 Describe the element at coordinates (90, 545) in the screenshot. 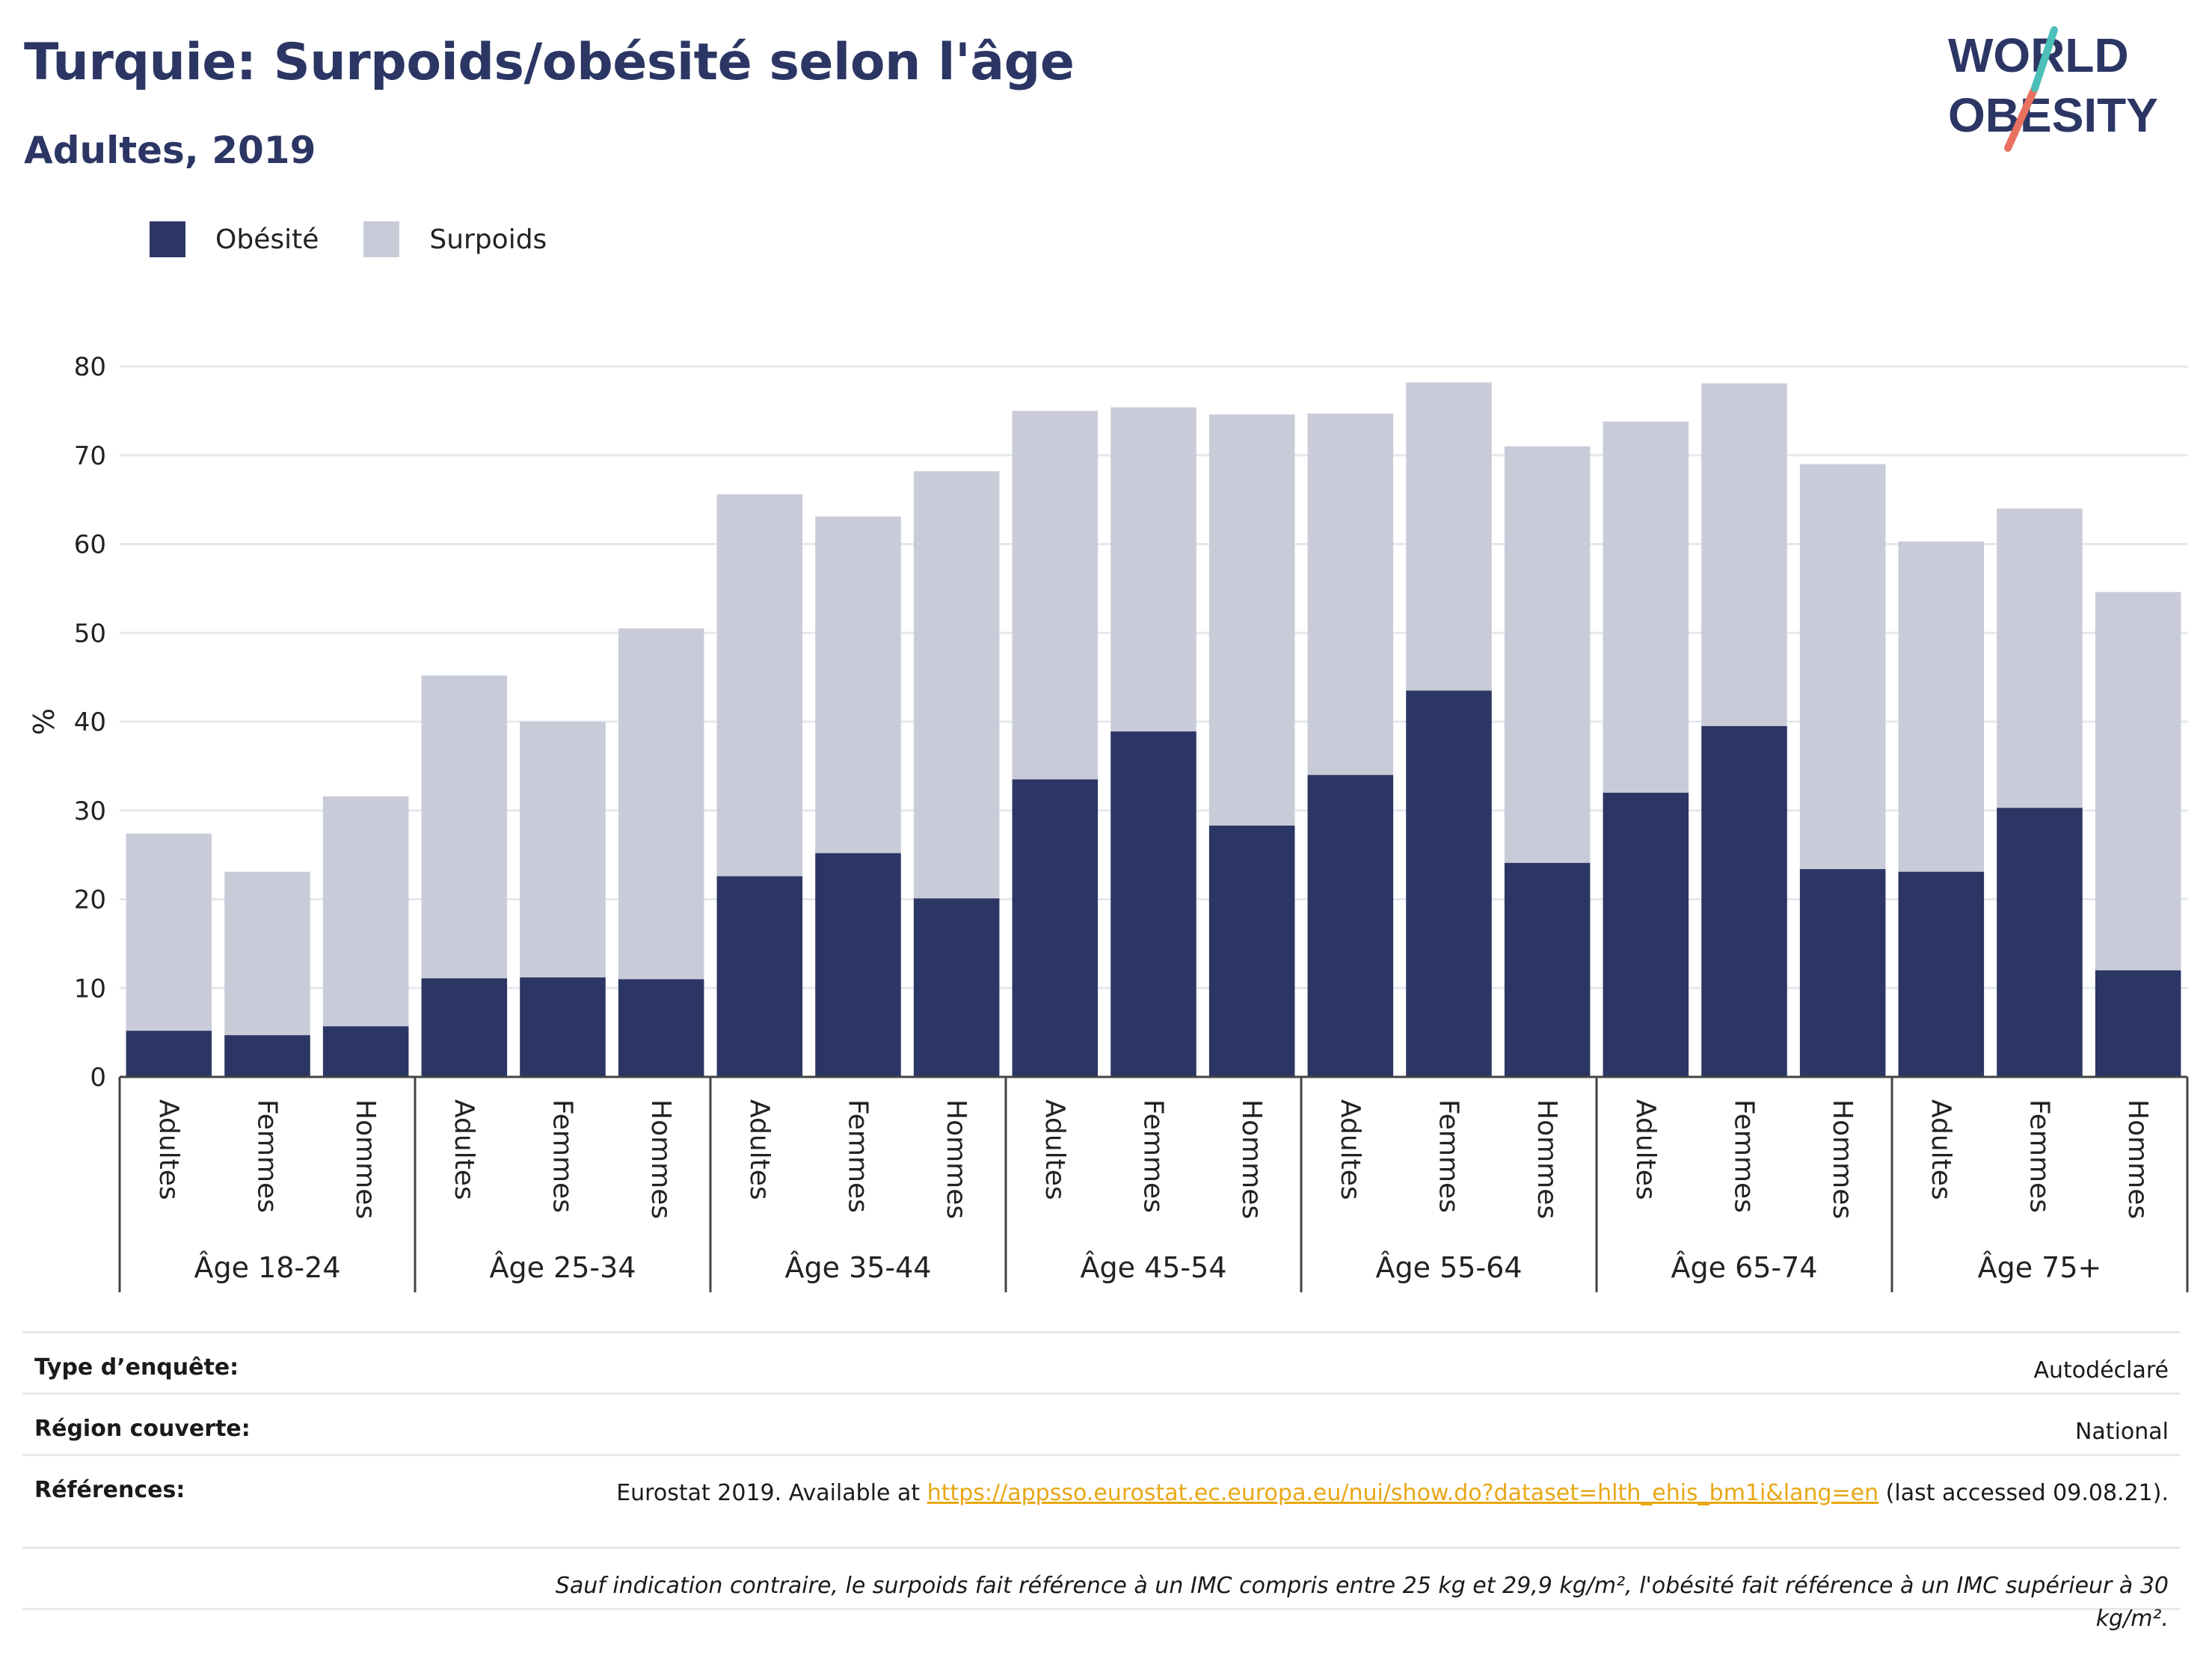

I see `y-tick-label: 60` at that location.